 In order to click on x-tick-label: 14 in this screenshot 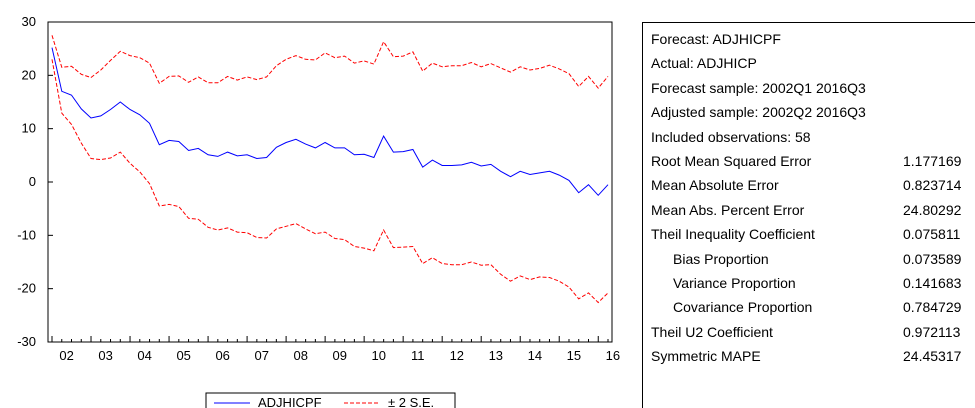, I will do `click(535, 355)`.